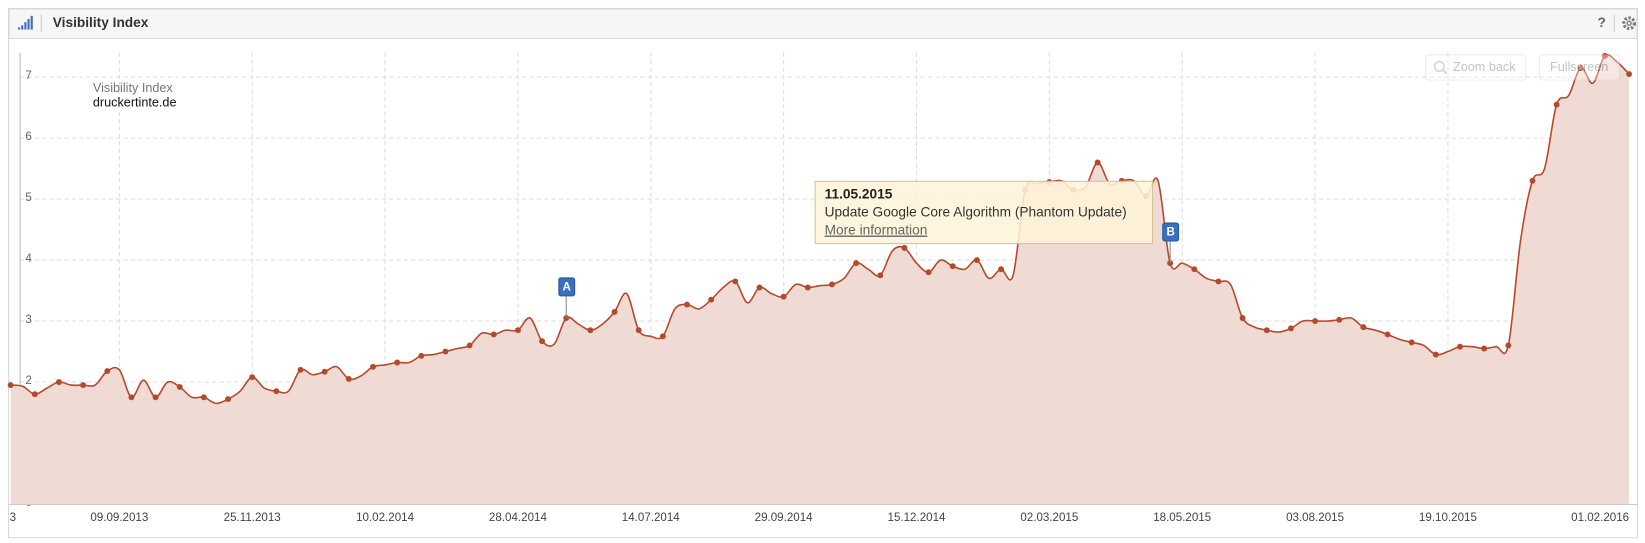 This screenshot has height=543, width=1645. I want to click on x-tick-label: 19.10.2015, so click(1448, 518).